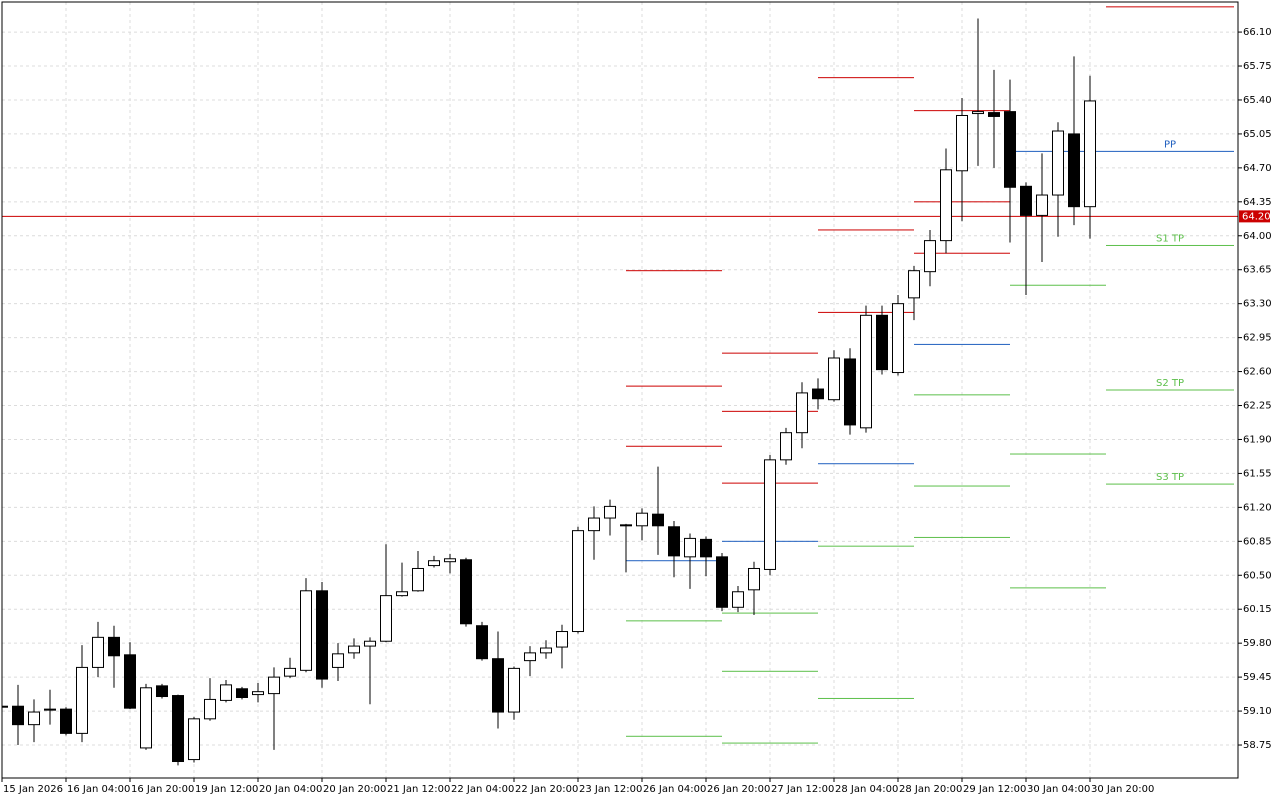 This screenshot has height=800, width=1280. I want to click on price-label: 64.20, so click(1256, 216).